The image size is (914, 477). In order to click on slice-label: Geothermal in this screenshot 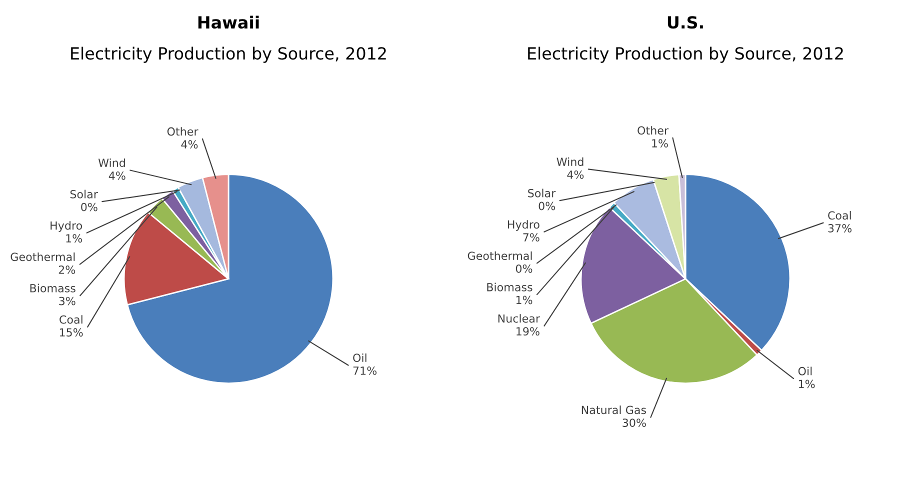, I will do `click(42, 257)`.